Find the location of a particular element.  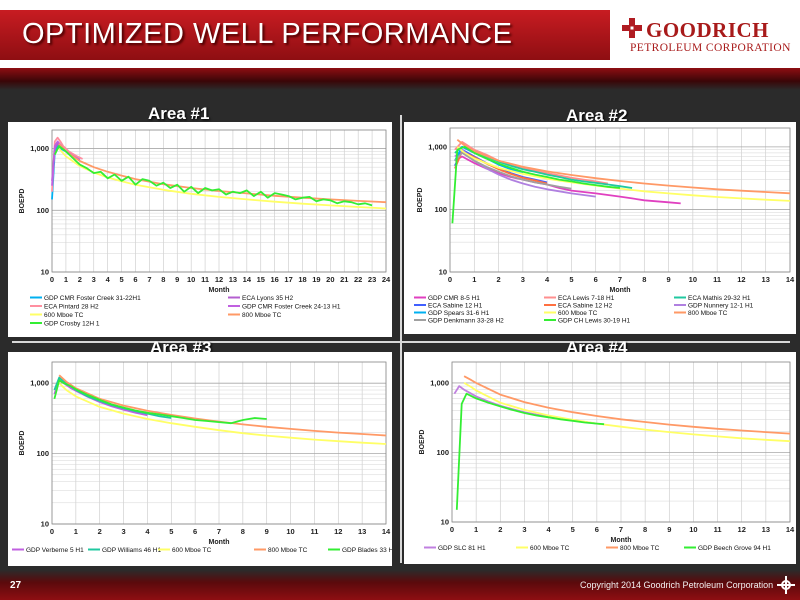

page-title: OPTIMIZED WELL PERFORMANCE is located at coordinates (267, 34).